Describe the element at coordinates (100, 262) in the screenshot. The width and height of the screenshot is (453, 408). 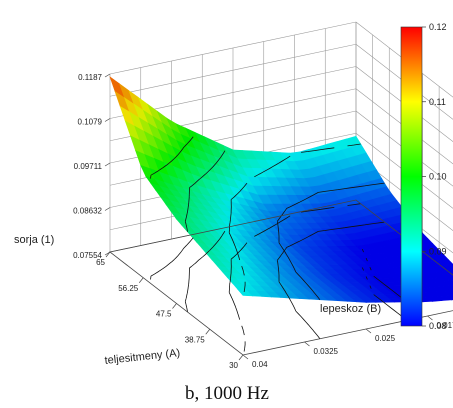
I see `x-tick-label: 65` at that location.